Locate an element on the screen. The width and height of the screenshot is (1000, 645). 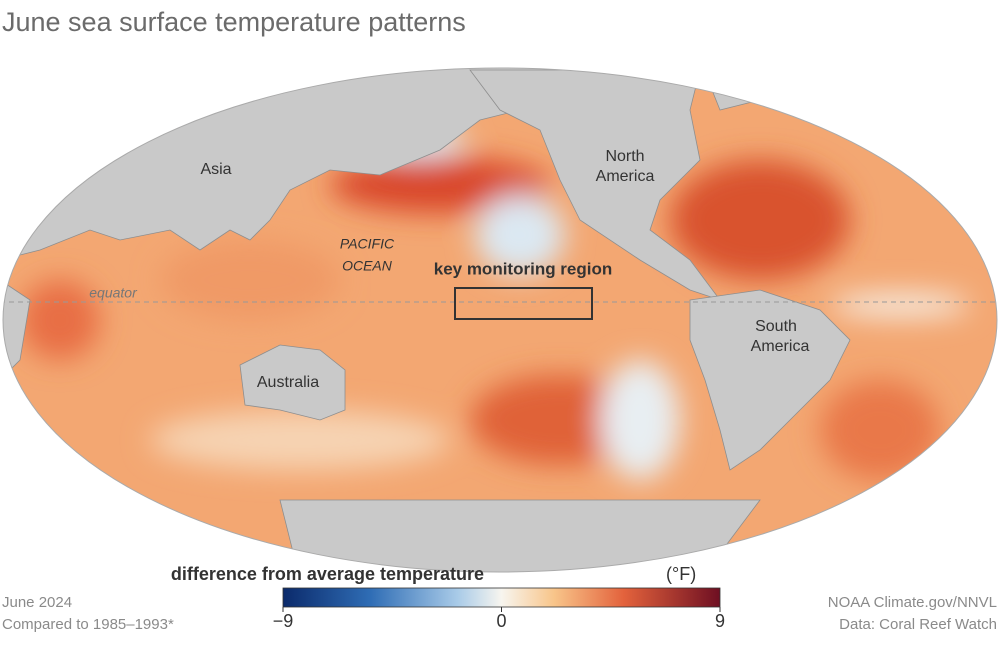
label-south-america: South is located at coordinates (776, 326).